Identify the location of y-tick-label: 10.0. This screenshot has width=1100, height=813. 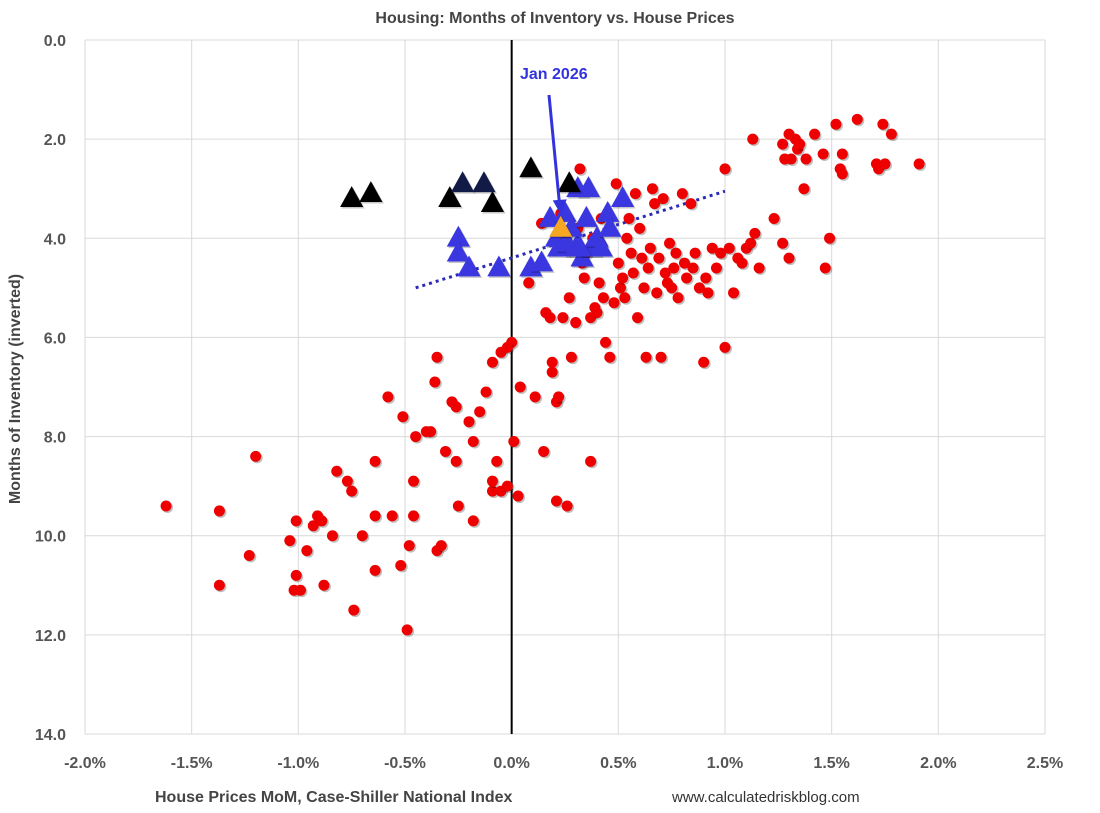
(50, 537).